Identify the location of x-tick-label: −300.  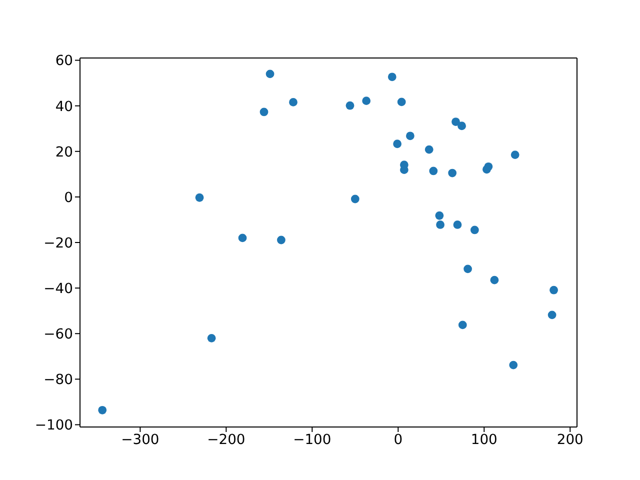
(140, 440).